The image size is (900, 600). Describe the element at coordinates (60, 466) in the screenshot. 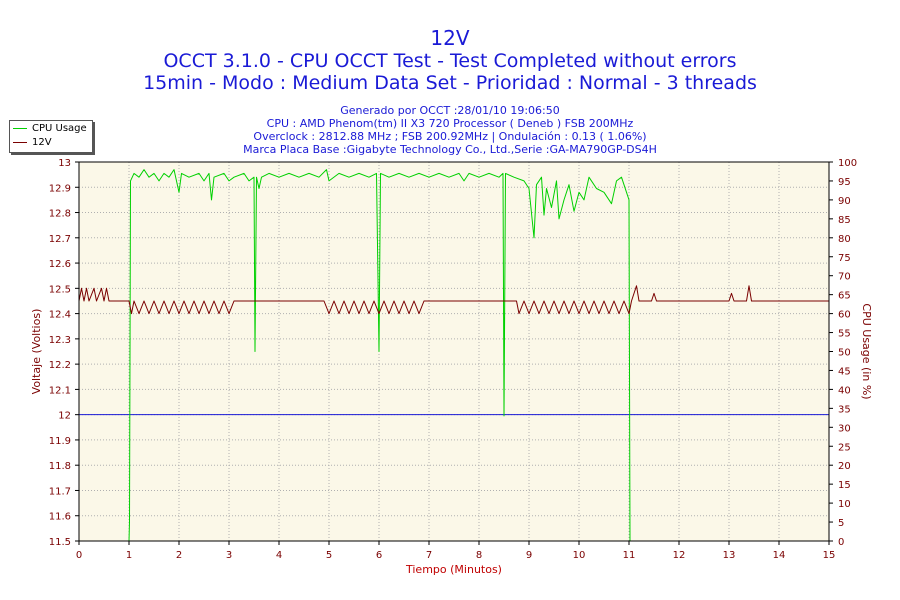

I see `y-left-tick-label: 11.8` at that location.